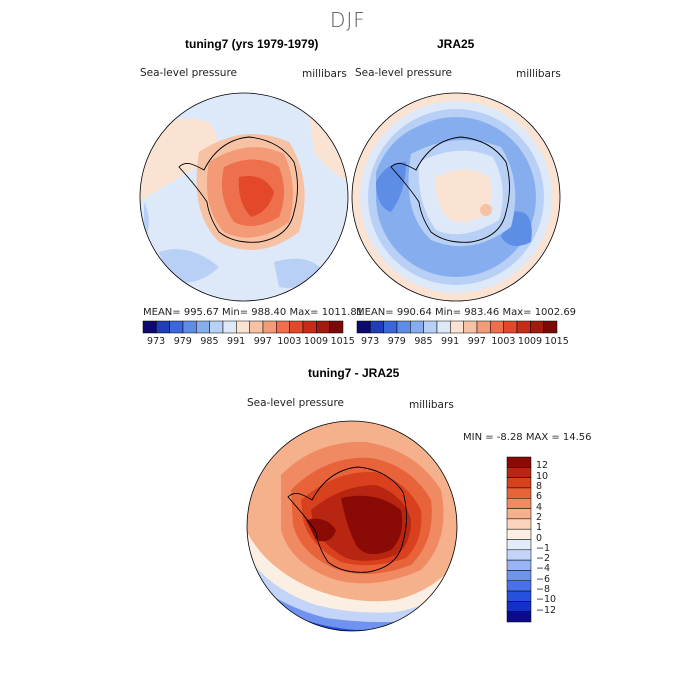 The width and height of the screenshot is (700, 700). What do you see at coordinates (354, 373) in the screenshot?
I see `panel3-title: tuning7 - JRA25` at bounding box center [354, 373].